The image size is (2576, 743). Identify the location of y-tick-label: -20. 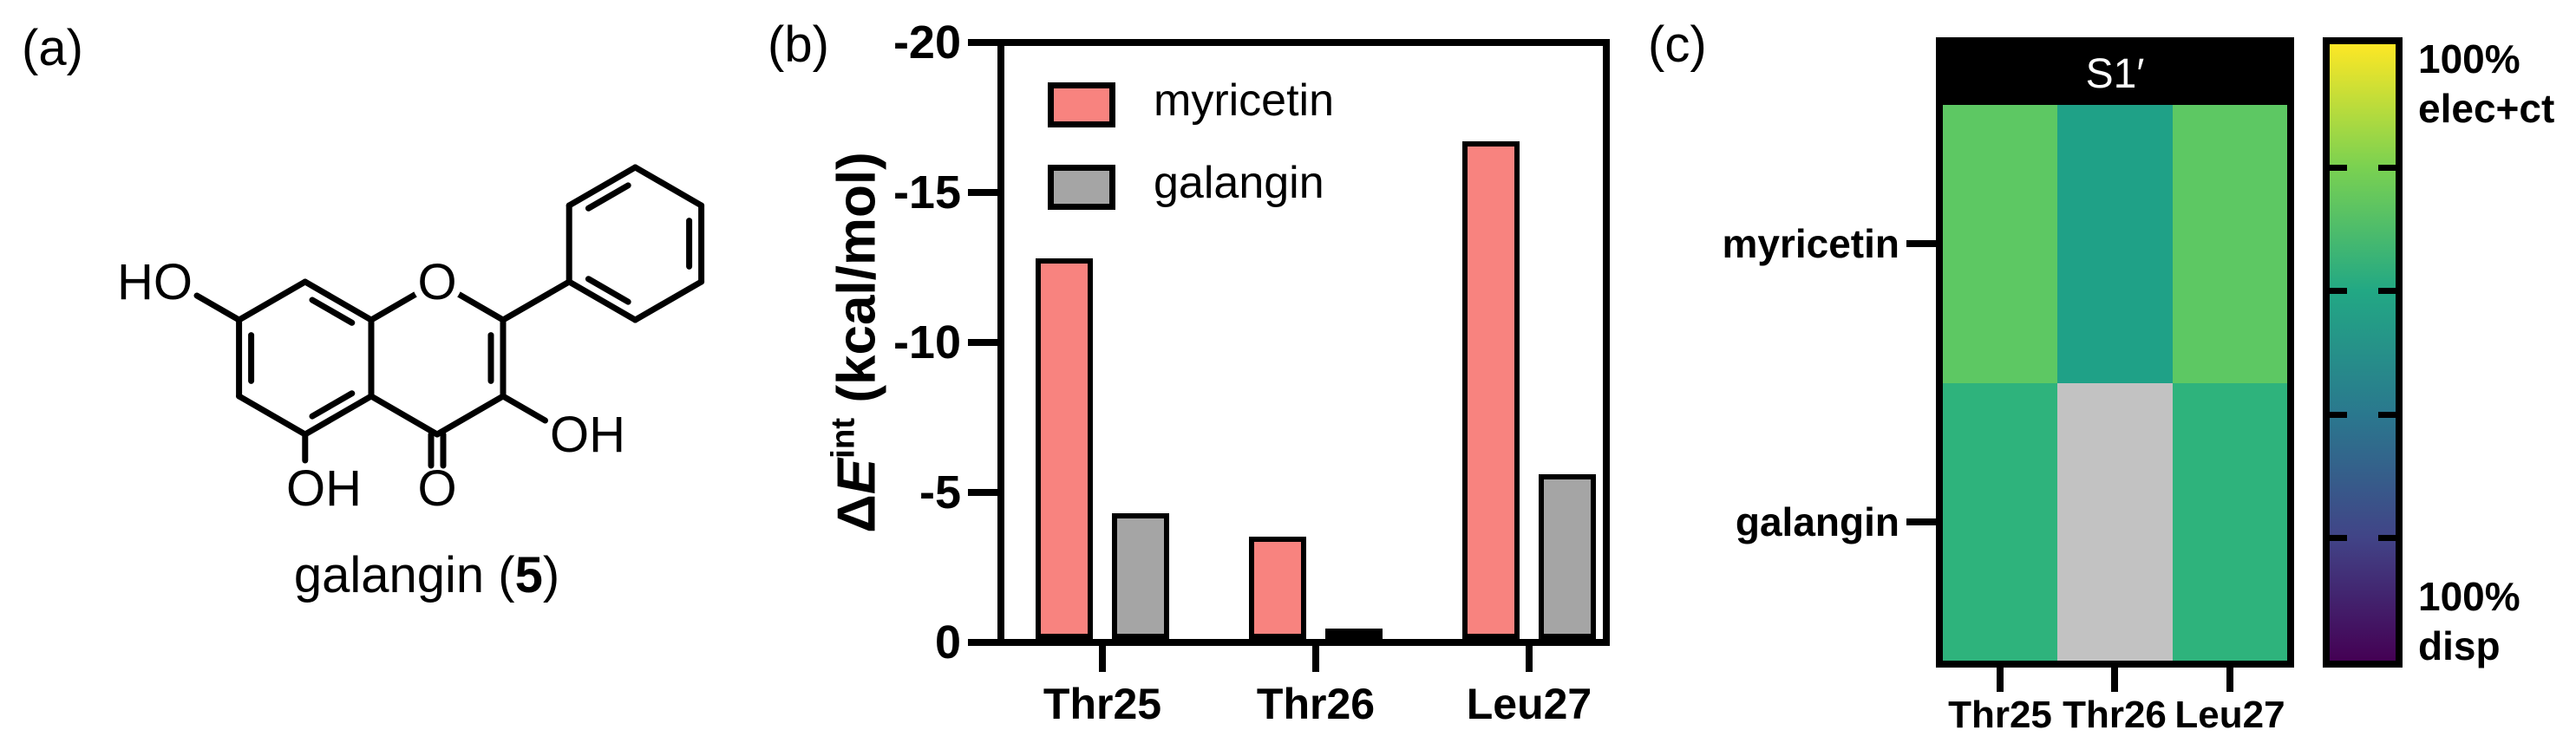
(926, 42).